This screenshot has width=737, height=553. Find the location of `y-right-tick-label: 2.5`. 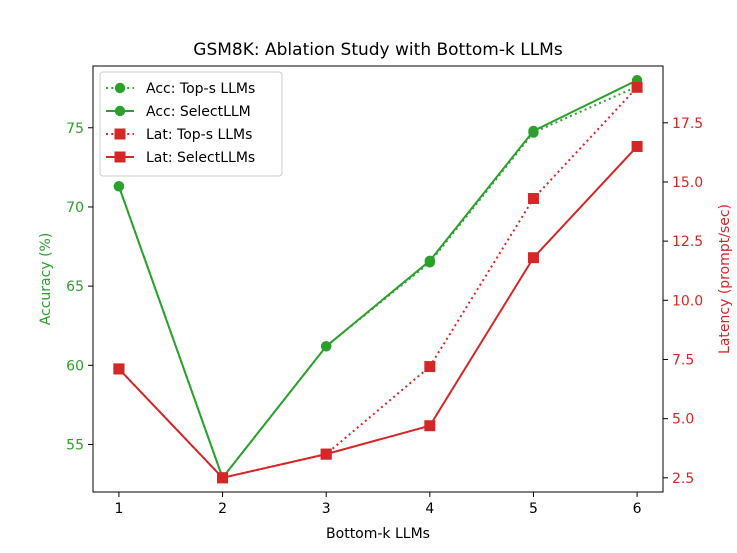

y-right-tick-label: 2.5 is located at coordinates (683, 479).